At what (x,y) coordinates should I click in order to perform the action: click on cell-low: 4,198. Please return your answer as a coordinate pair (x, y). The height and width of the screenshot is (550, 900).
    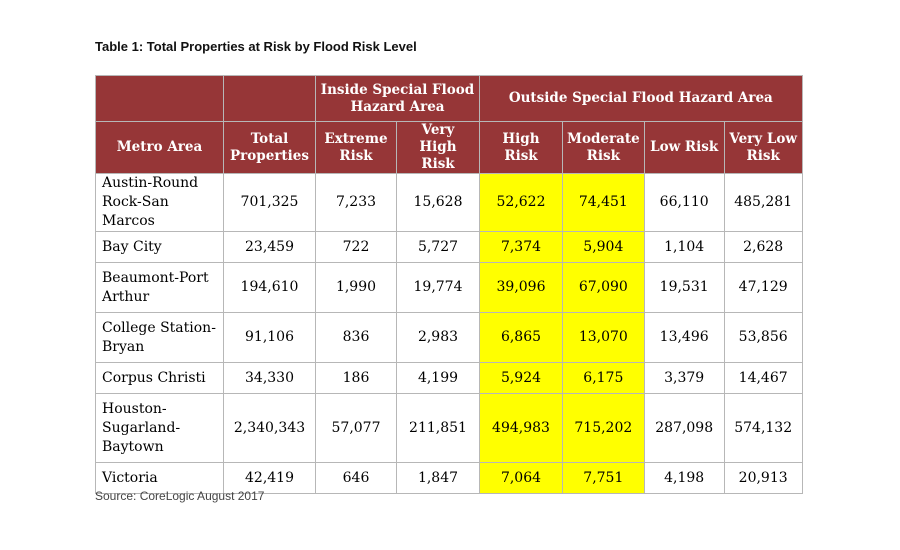
    Looking at the image, I should click on (684, 478).